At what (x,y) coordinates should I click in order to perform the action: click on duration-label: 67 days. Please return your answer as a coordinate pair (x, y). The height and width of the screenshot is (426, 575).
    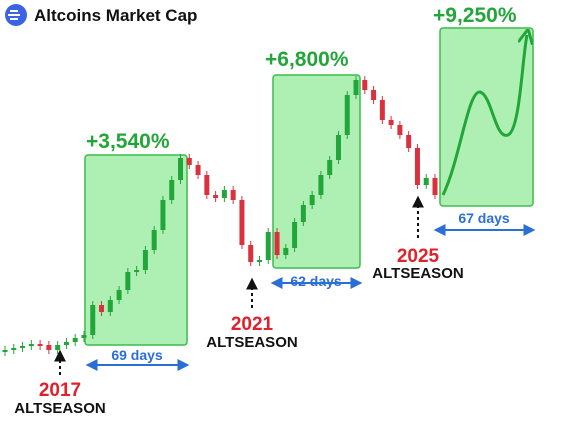
    Looking at the image, I should click on (484, 218).